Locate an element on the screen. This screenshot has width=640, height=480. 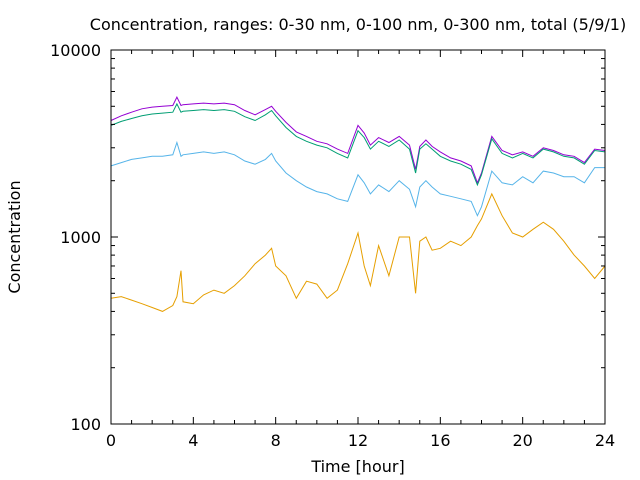
x-tick-label: 20 is located at coordinates (522, 440).